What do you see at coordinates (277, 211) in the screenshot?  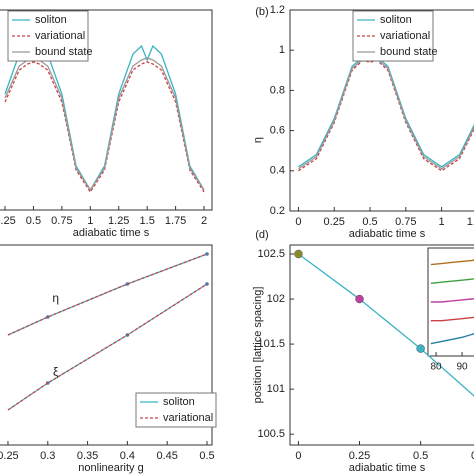 I see `y-tick-label: 0.2` at bounding box center [277, 211].